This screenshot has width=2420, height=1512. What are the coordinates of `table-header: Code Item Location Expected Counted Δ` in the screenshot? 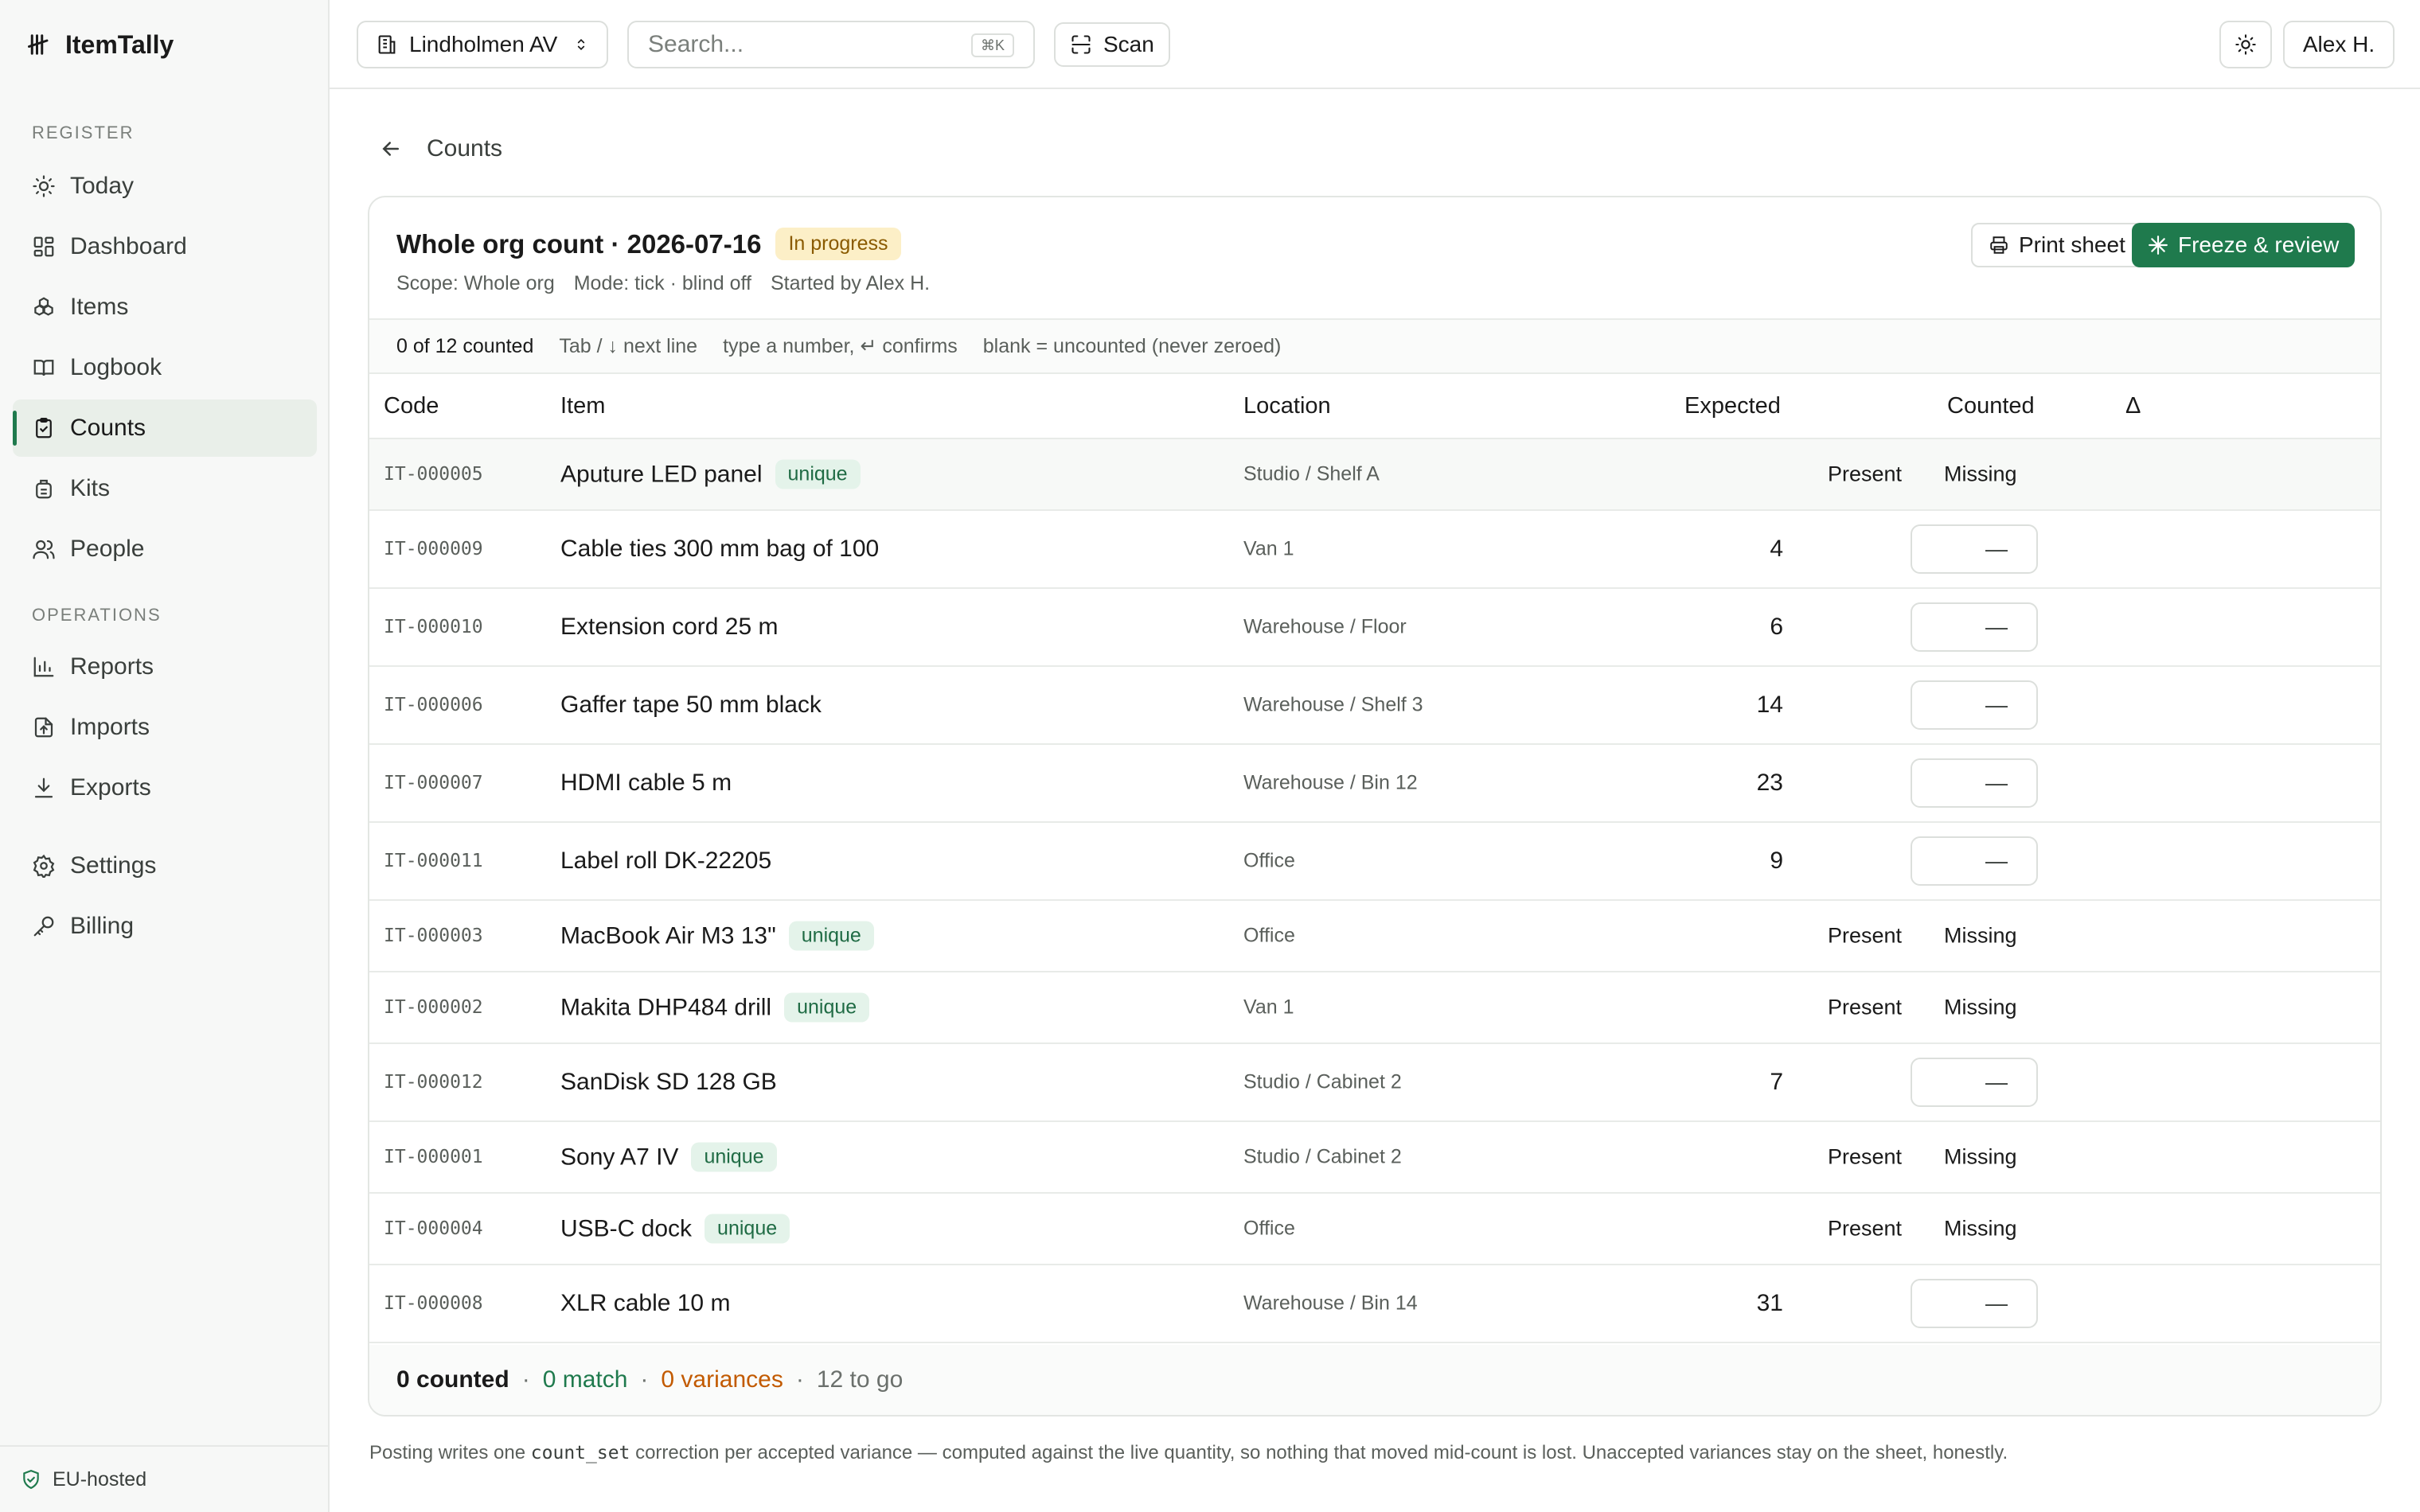 It's located at (1374, 406).